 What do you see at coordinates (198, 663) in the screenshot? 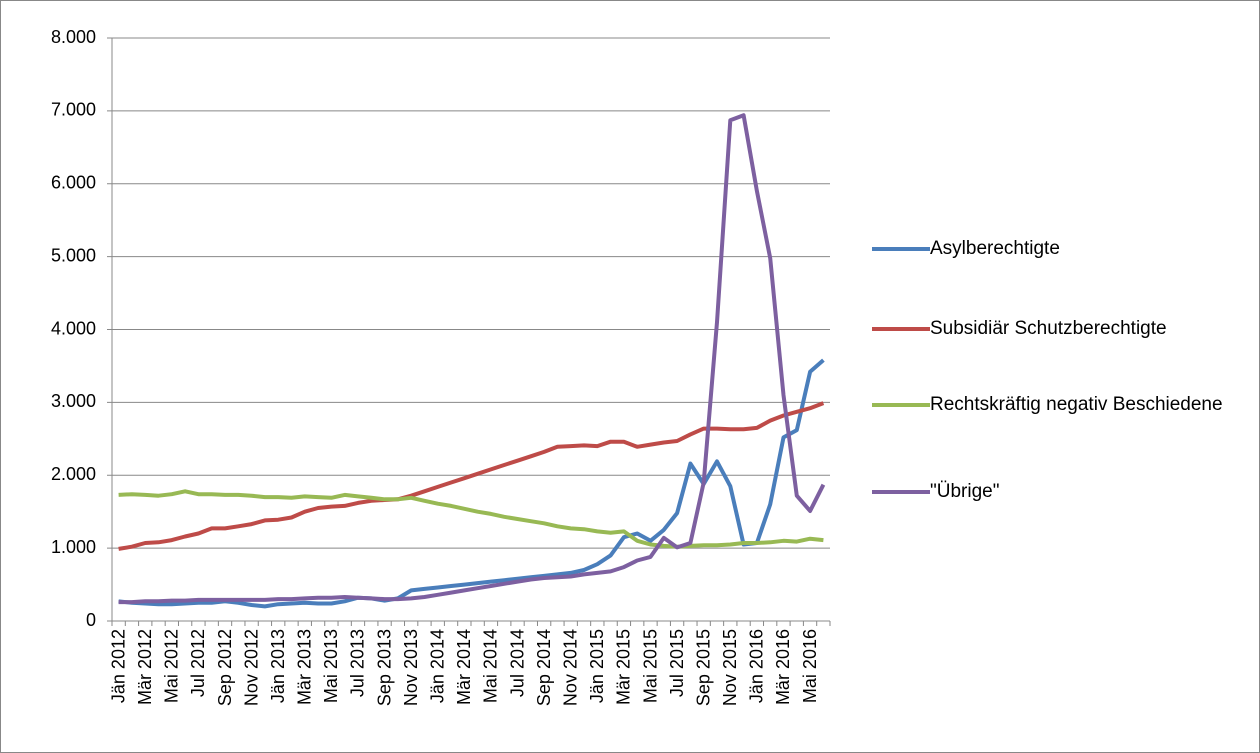
I see `x-tick-label: Jul 2012` at bounding box center [198, 663].